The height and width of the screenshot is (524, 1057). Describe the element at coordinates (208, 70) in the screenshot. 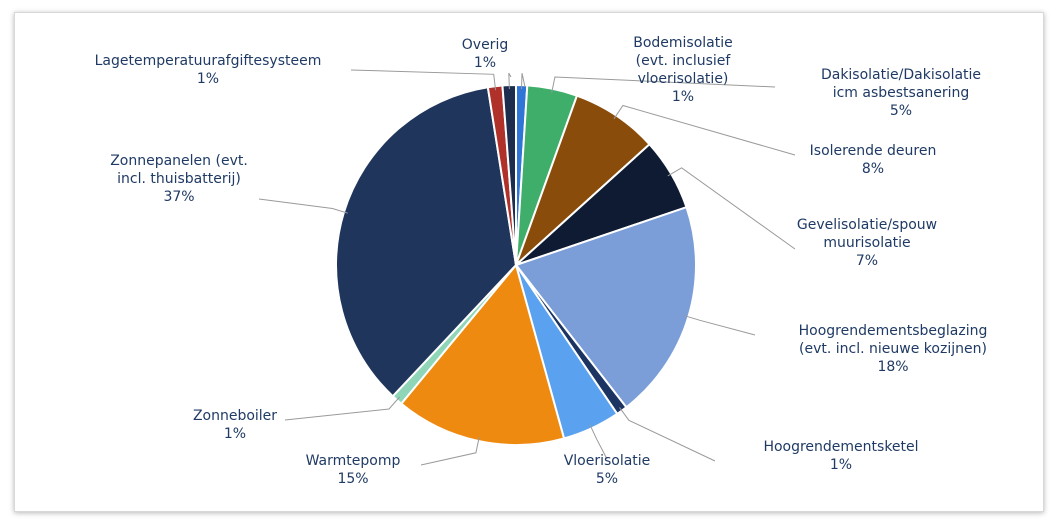

I see `slice-label-11: Lagetemperatuurafgiftesysteem 1%` at that location.